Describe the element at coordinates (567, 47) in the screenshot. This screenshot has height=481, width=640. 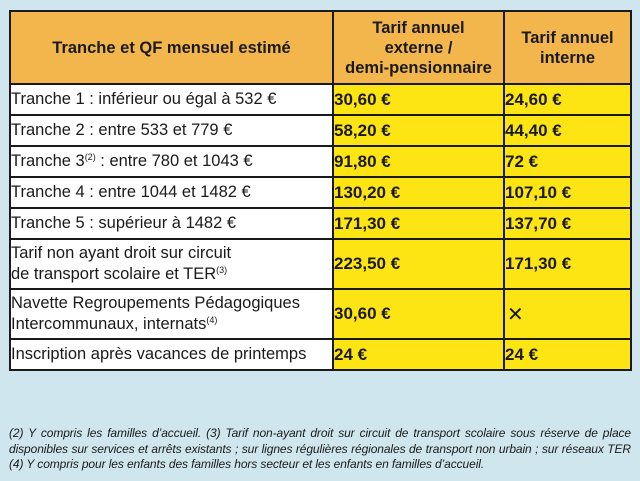
I see `header-tarif-interne: Tarif annuel interne` at that location.